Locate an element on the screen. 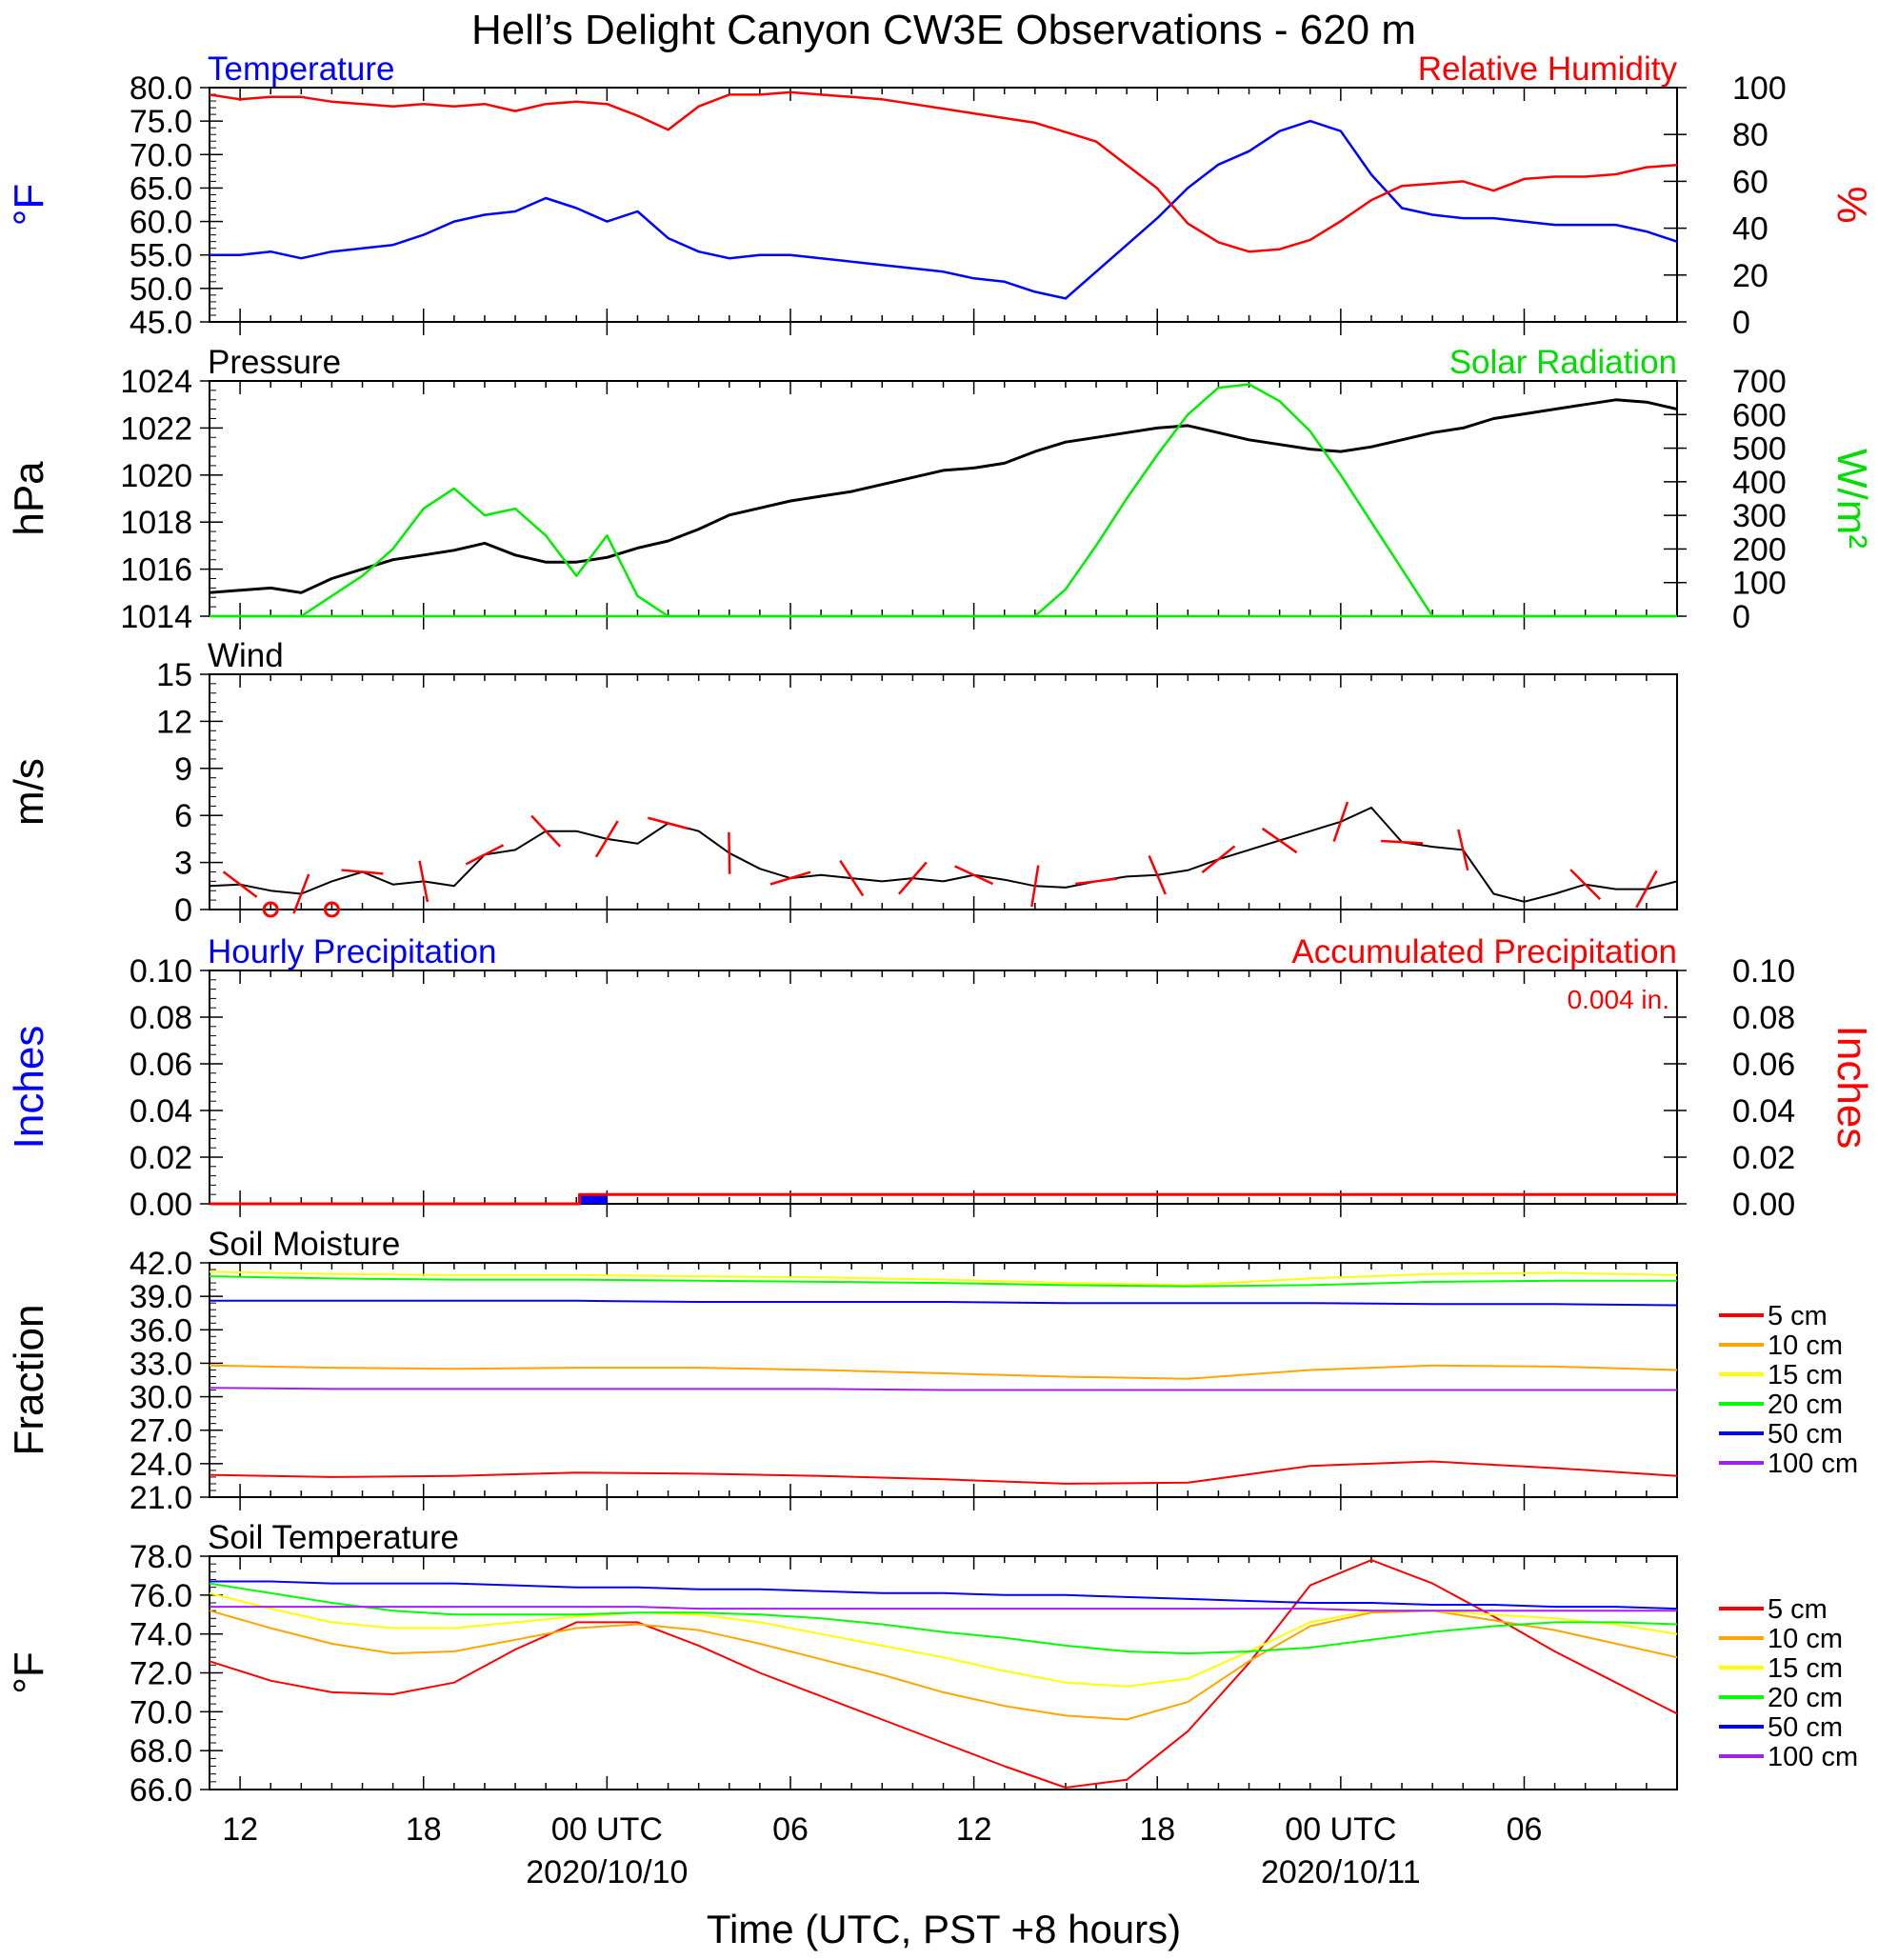 The width and height of the screenshot is (1878, 1960). y-tick-label-left: 1022 is located at coordinates (156, 428).